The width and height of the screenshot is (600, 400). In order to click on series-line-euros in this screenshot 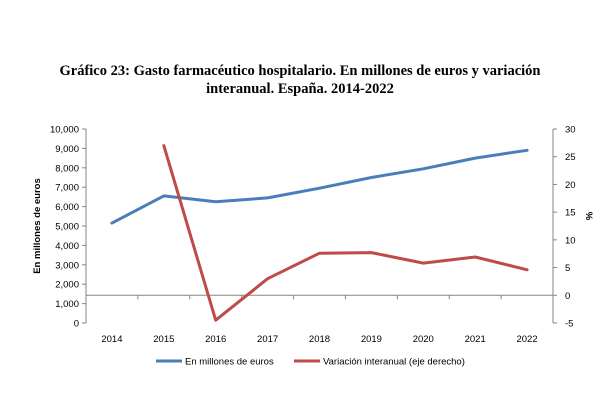, I will do `click(319, 186)`.